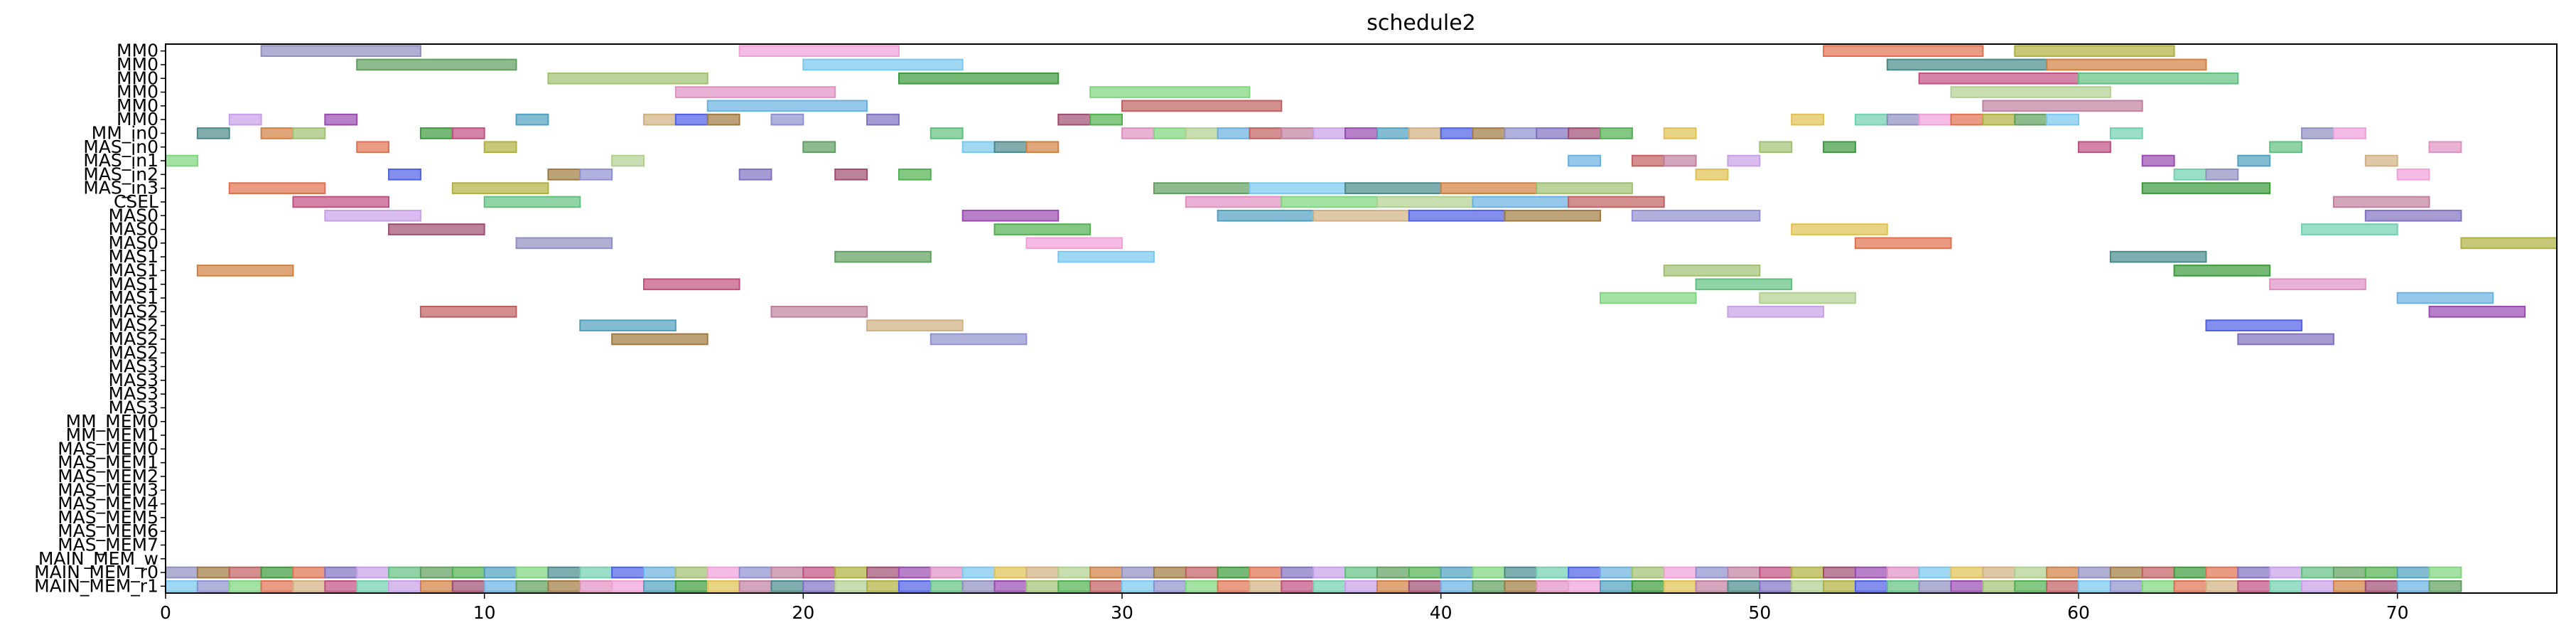 This screenshot has width=2576, height=640. Describe the element at coordinates (2079, 612) in the screenshot. I see `x-tick-label: 60` at that location.